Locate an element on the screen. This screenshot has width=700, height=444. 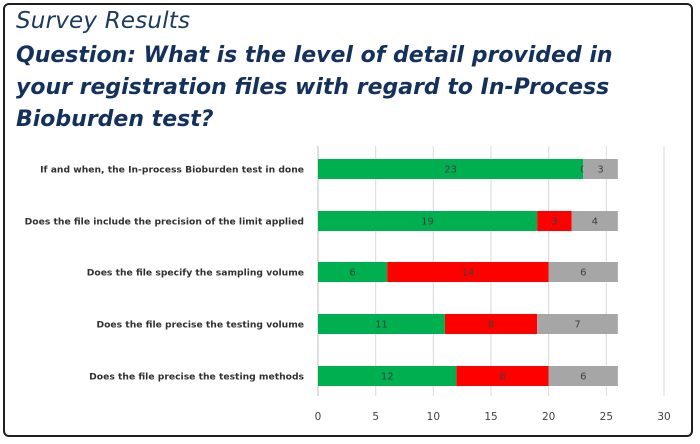
data-label: 23 is located at coordinates (450, 170).